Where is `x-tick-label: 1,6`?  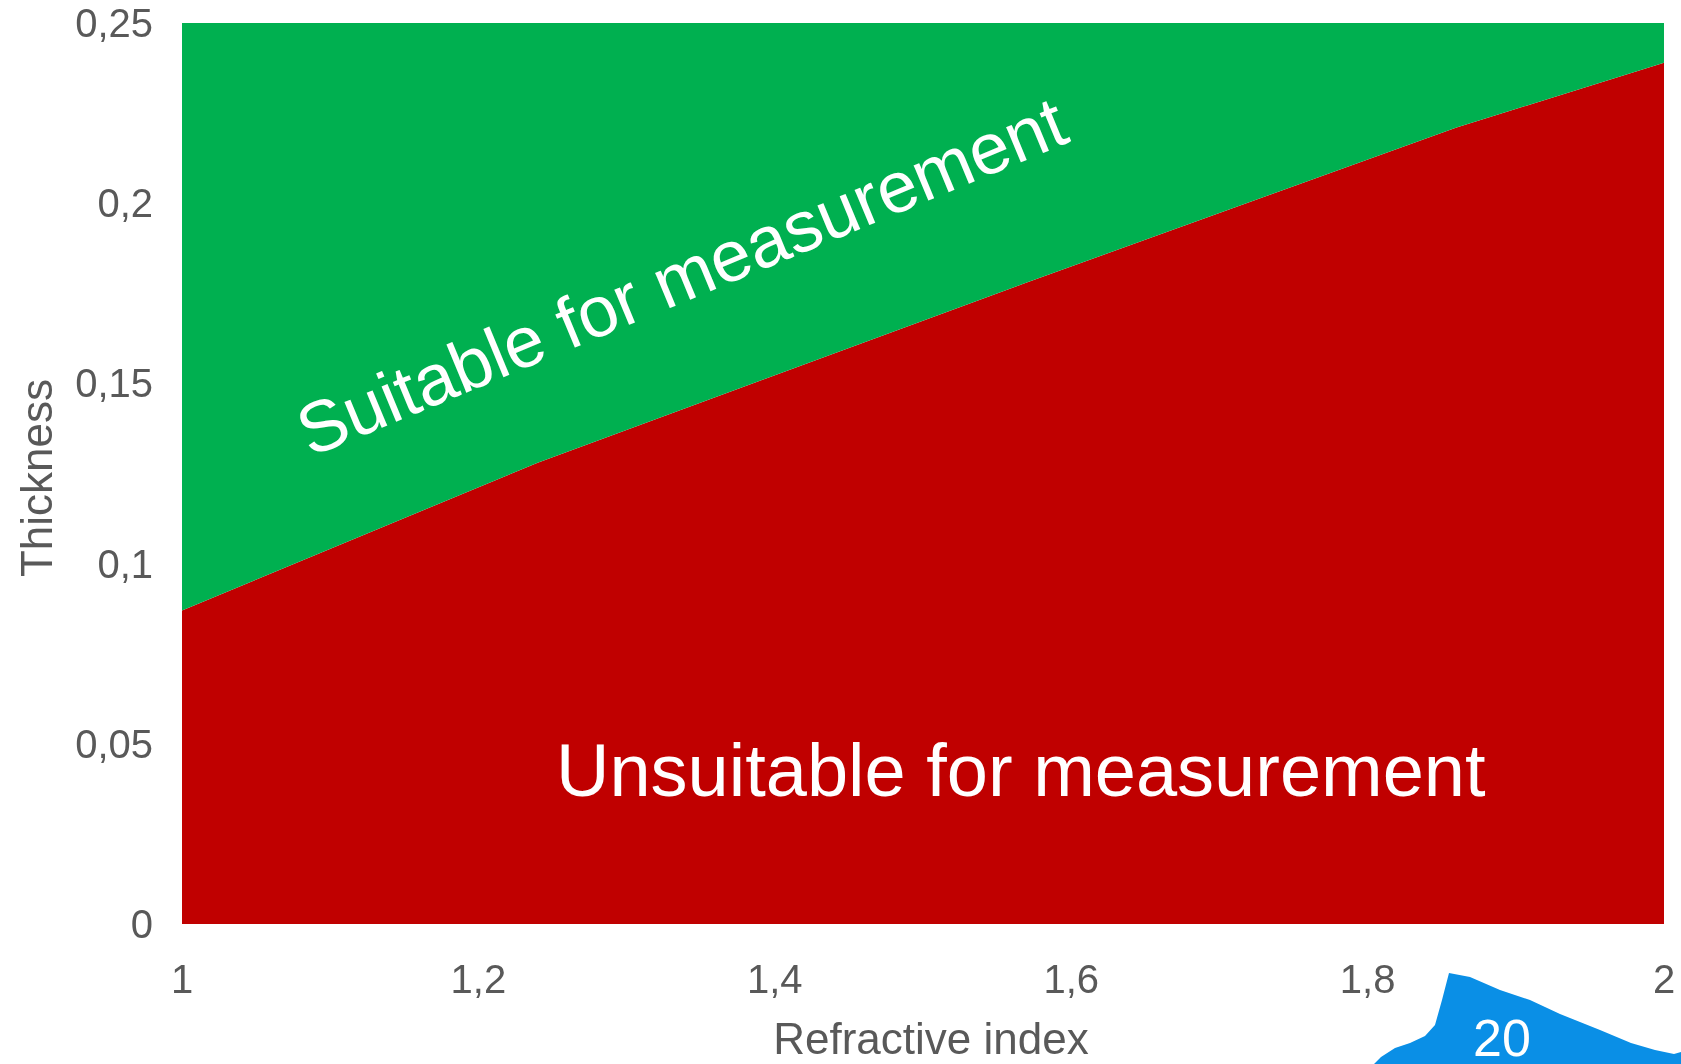
x-tick-label: 1,6 is located at coordinates (1071, 979).